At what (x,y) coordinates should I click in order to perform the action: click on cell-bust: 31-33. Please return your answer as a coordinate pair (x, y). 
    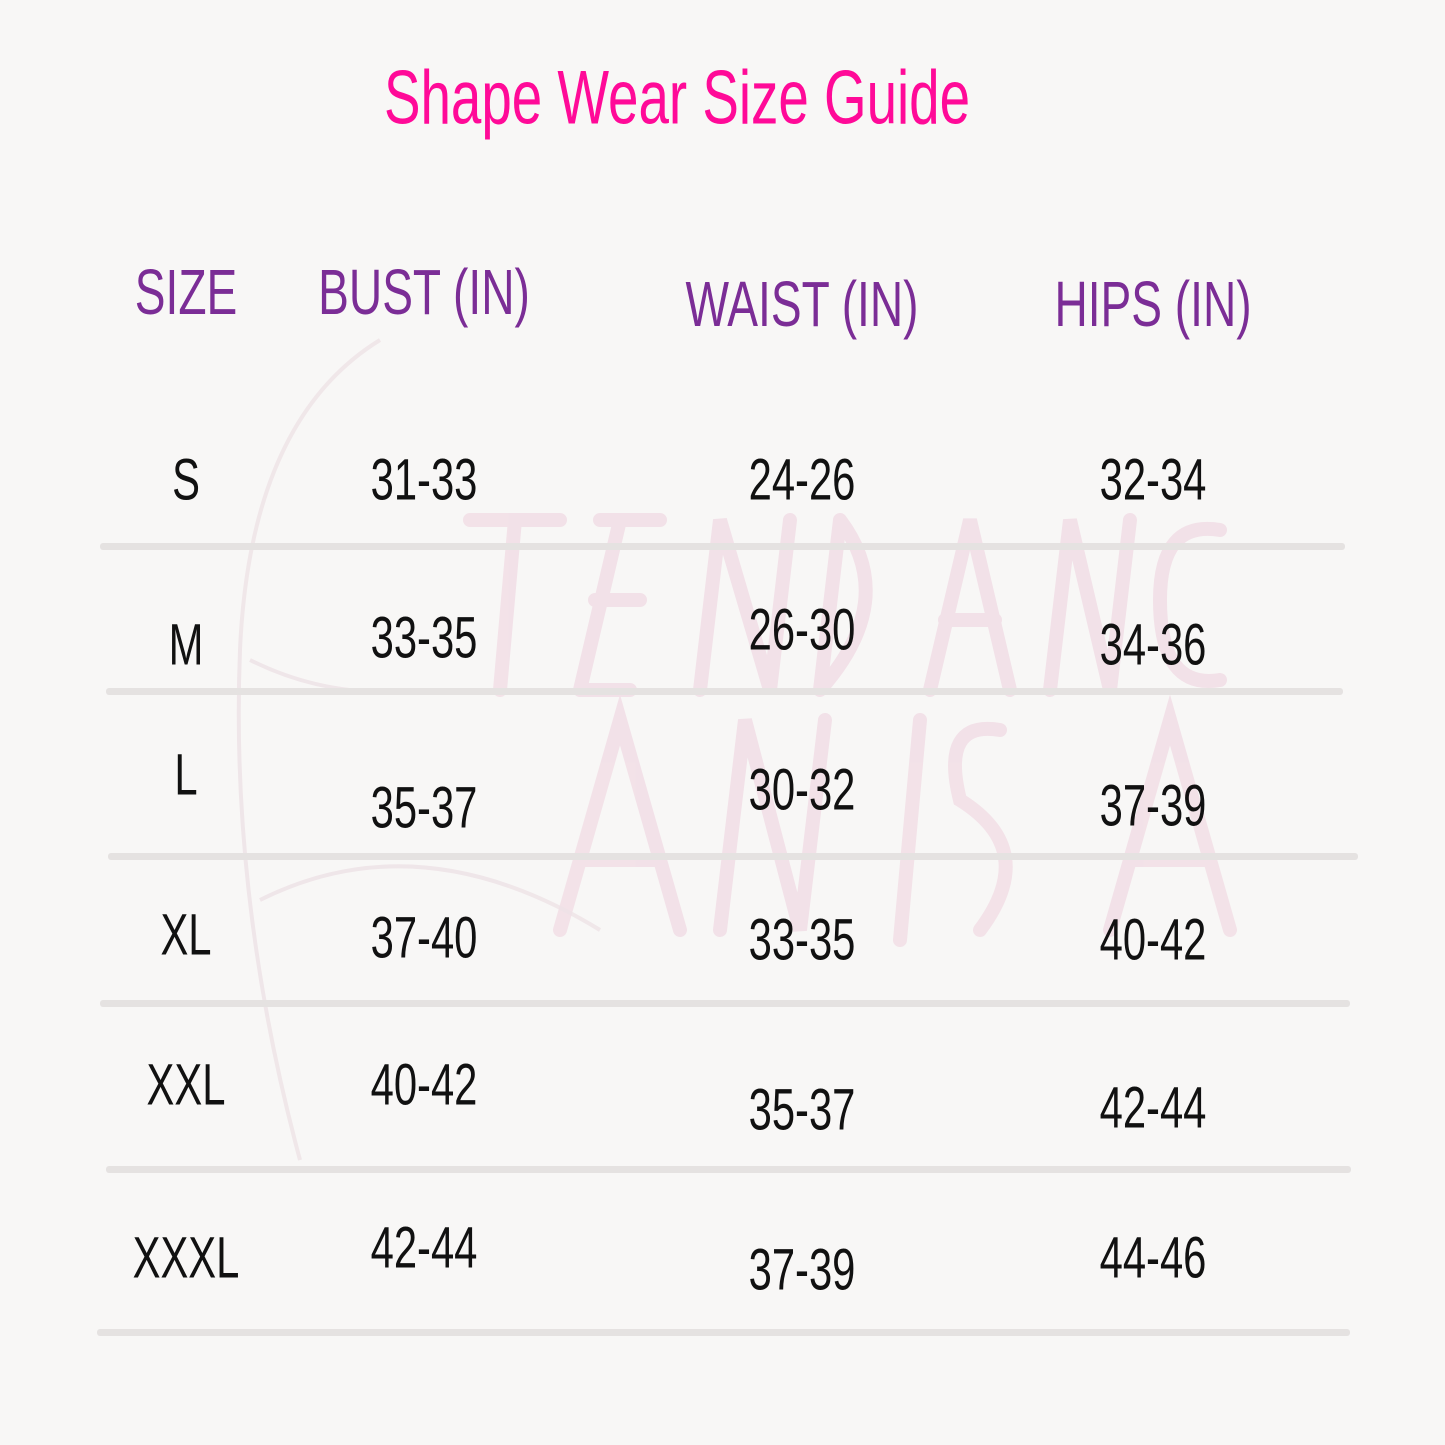
    Looking at the image, I should click on (424, 480).